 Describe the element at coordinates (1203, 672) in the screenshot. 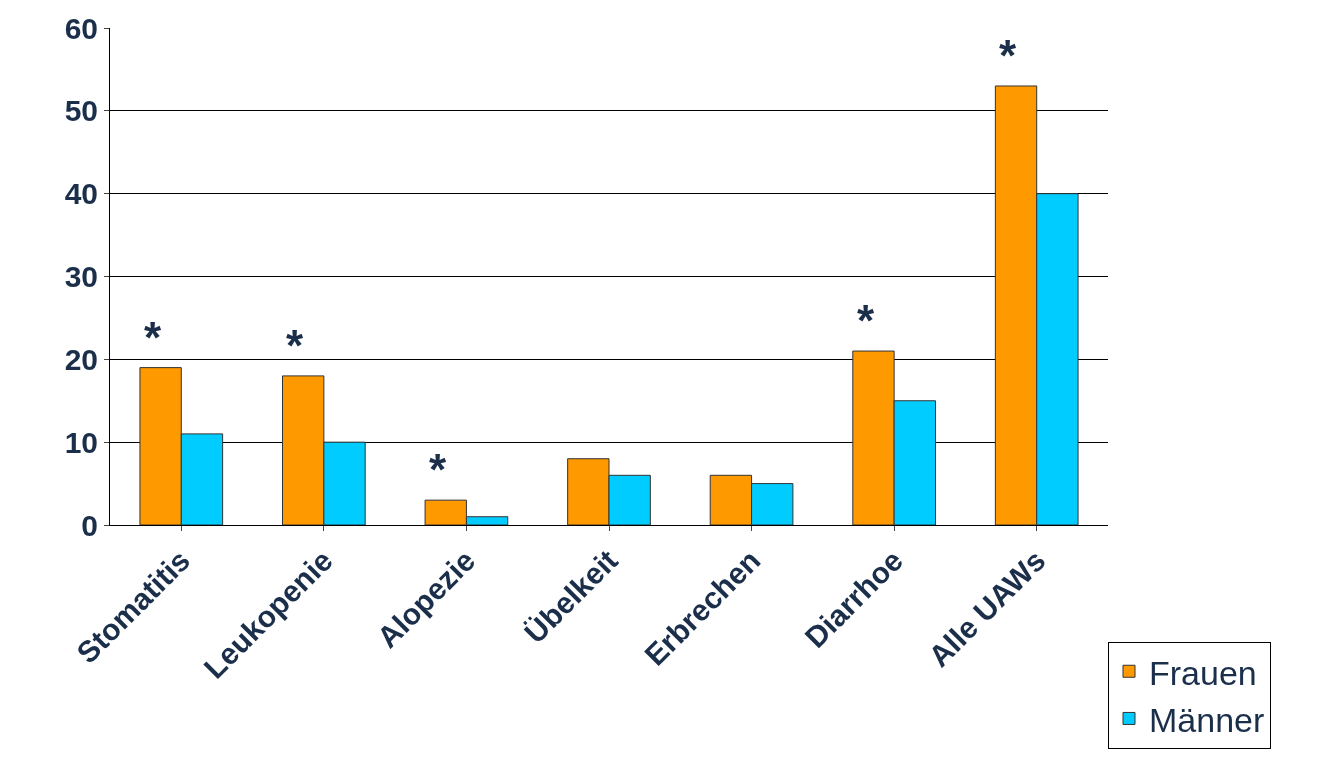

I see `legend-label: Frauen` at that location.